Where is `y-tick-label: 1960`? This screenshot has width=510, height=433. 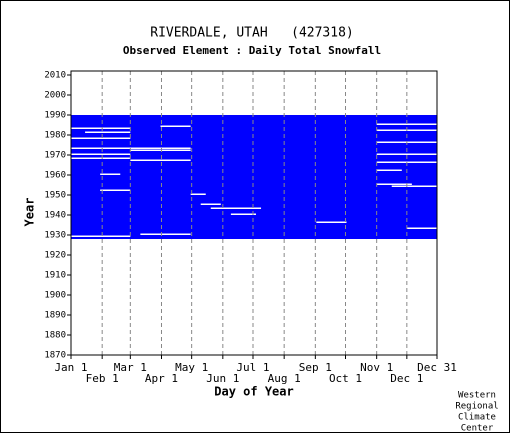
y-tick-label: 1960 is located at coordinates (55, 176).